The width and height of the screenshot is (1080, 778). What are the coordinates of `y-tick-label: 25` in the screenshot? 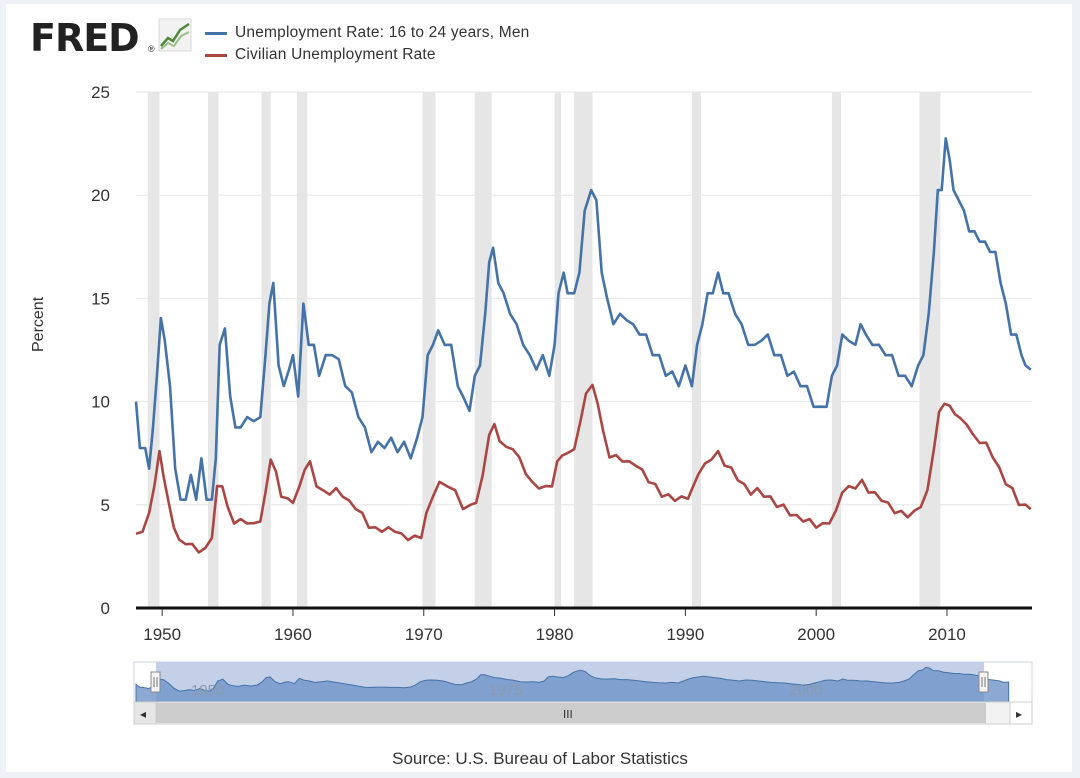 It's located at (100, 92).